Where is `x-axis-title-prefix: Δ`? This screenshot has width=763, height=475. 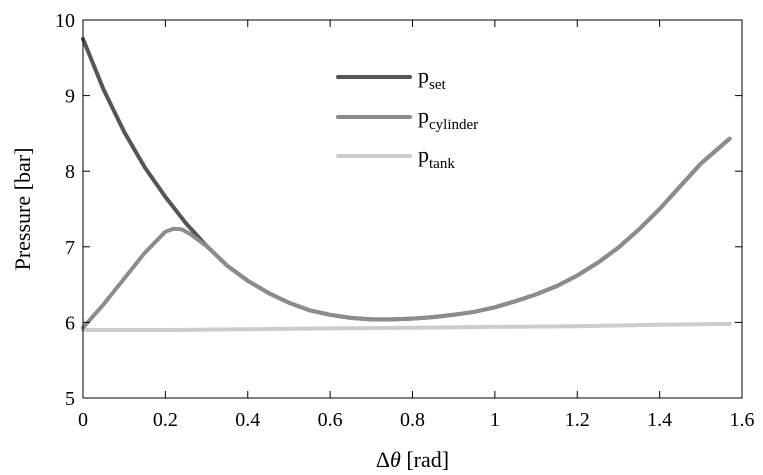
x-axis-title-prefix: Δ is located at coordinates (383, 459).